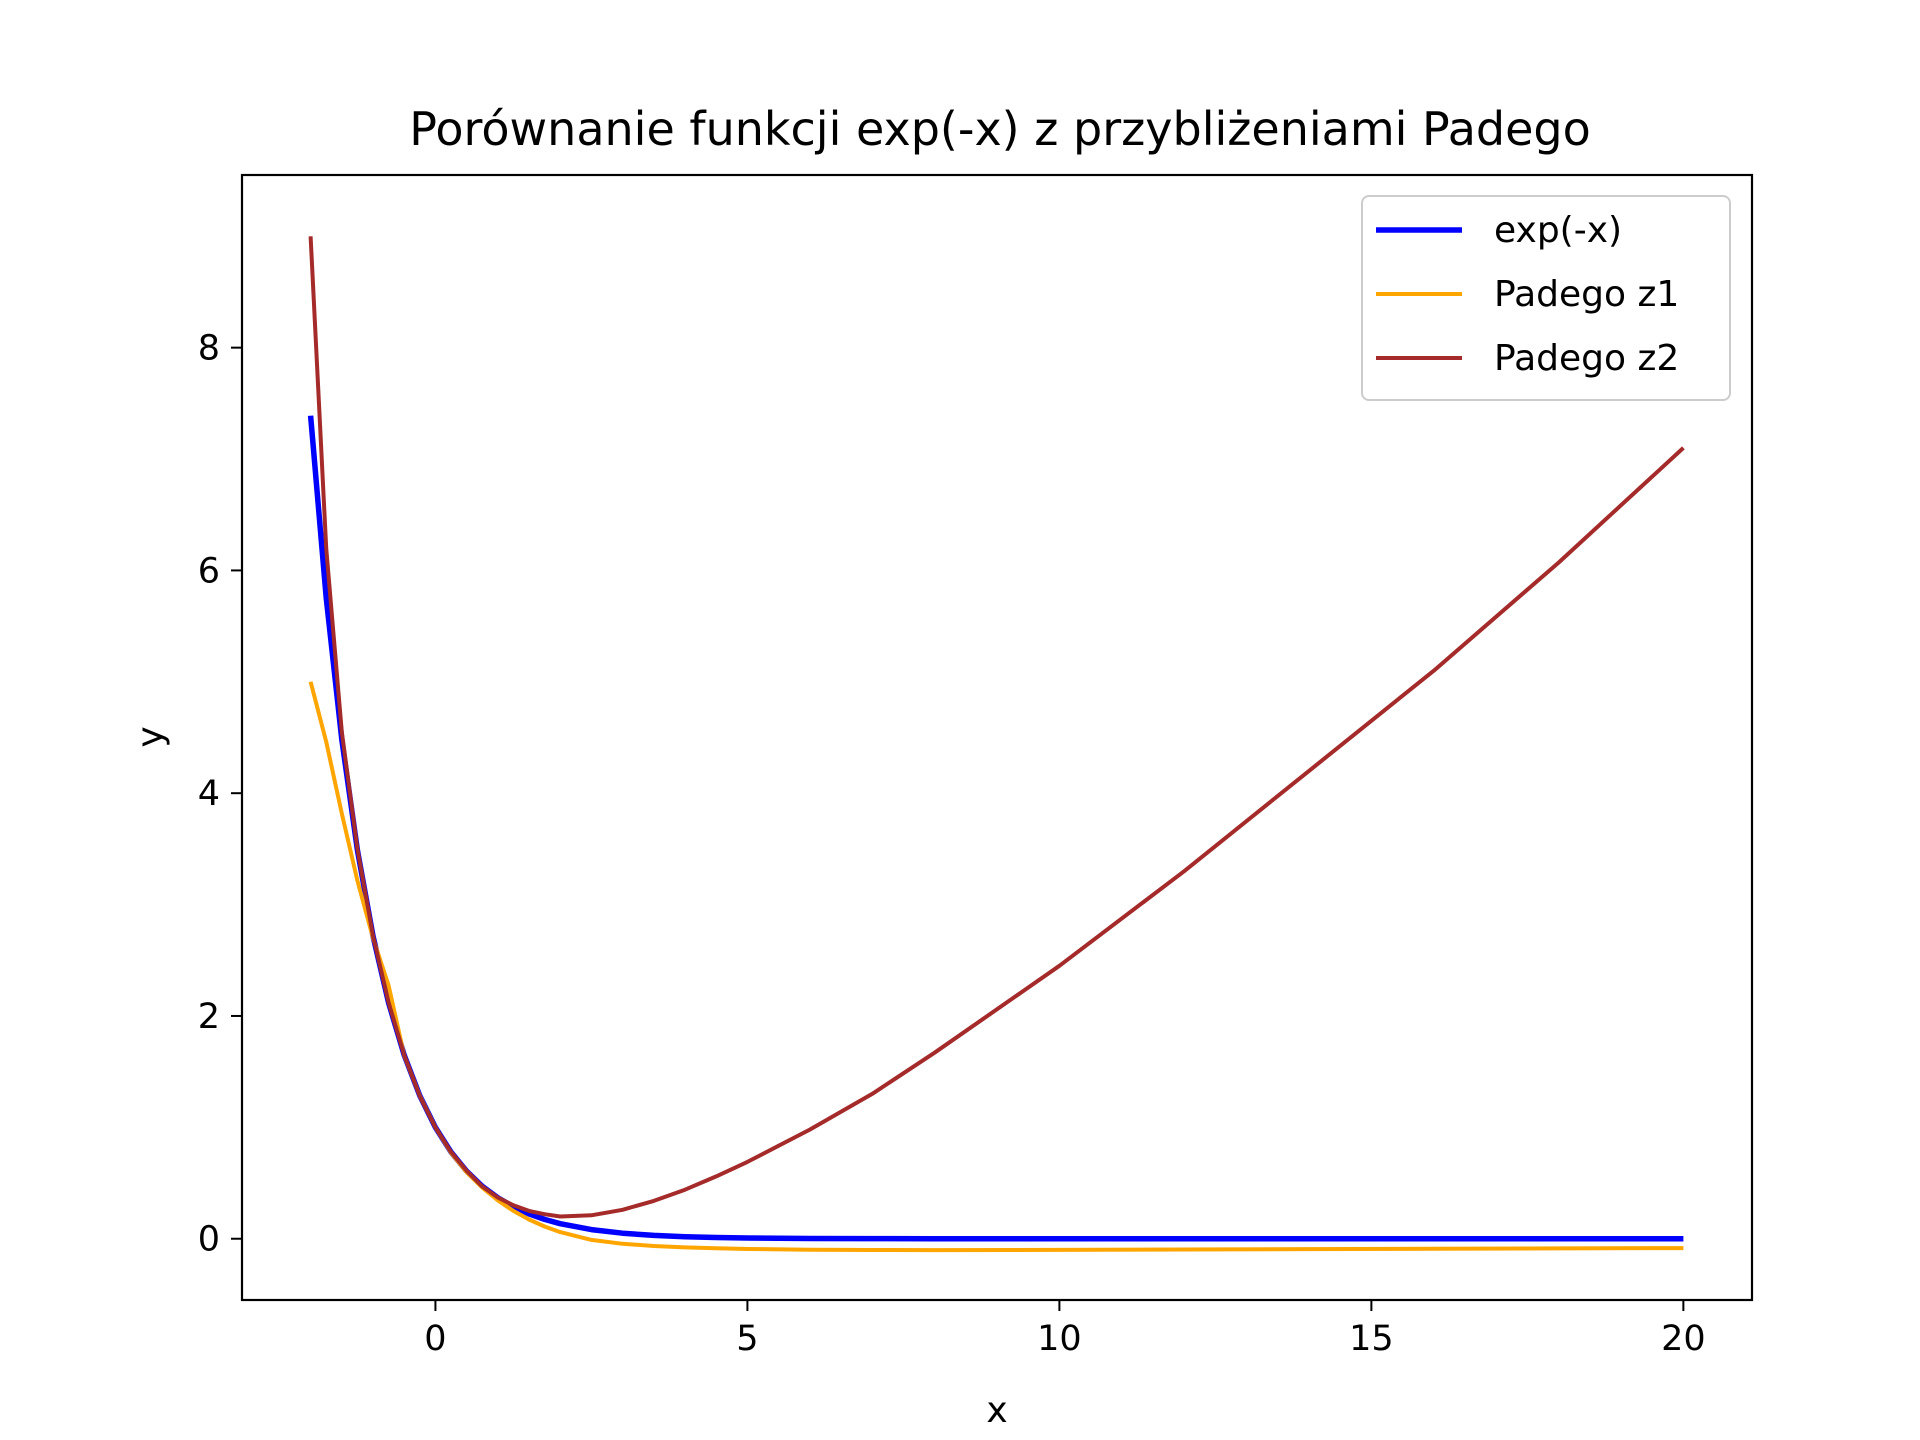  What do you see at coordinates (209, 794) in the screenshot?
I see `y-tick-label: 4` at bounding box center [209, 794].